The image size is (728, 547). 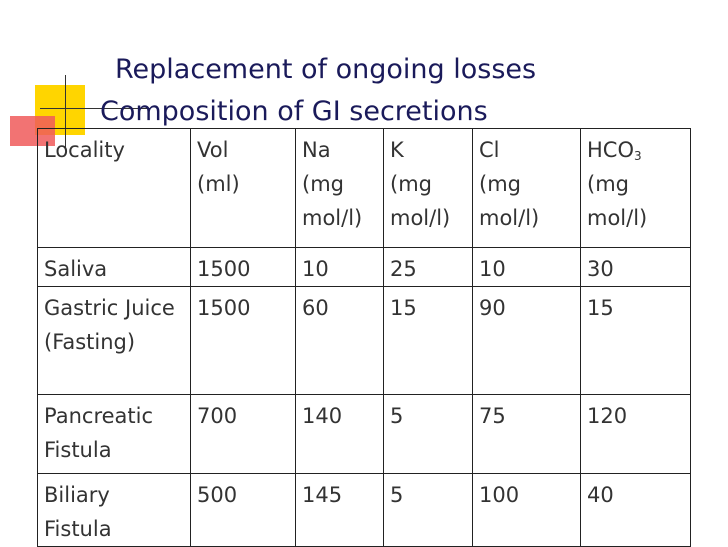 I want to click on table-row: Pancreatic Fistula 700 140 5 75 120, so click(x=364, y=434).